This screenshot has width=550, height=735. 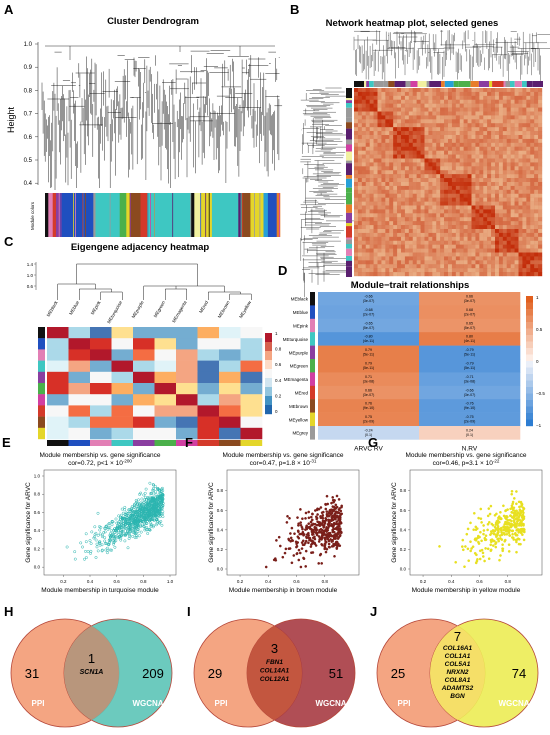 I want to click on panel-d-letter: D, so click(x=282, y=270).